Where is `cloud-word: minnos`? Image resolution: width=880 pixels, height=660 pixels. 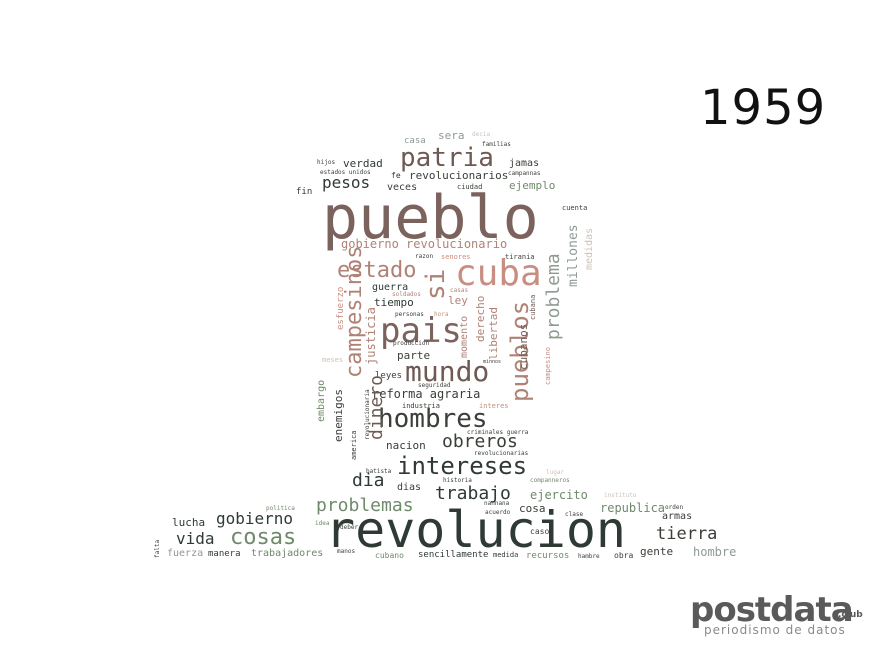
cloud-word: minnos is located at coordinates (492, 362).